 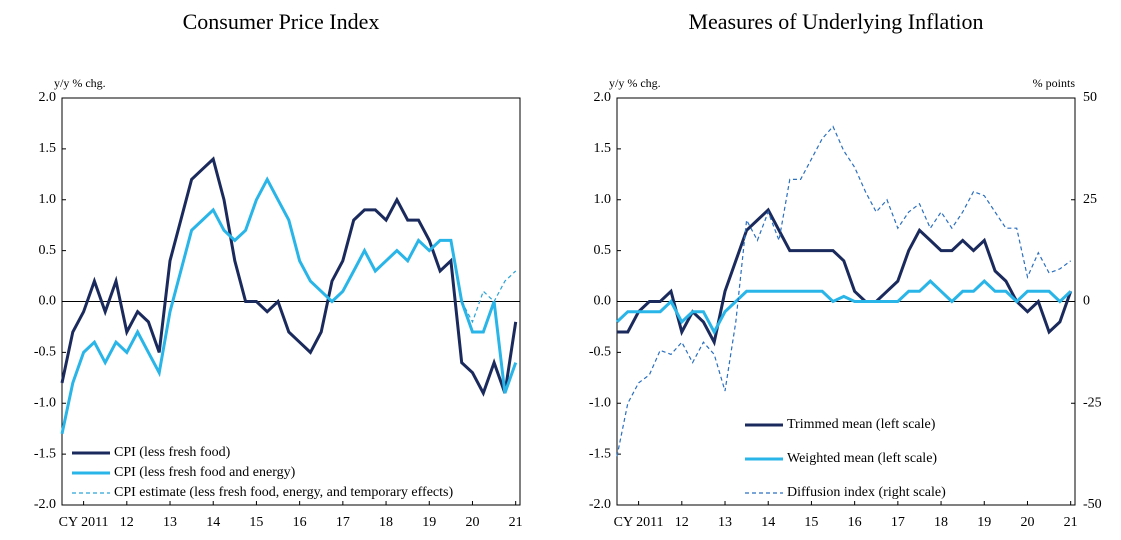 I want to click on y2-tick-label: 25, so click(x=1090, y=199).